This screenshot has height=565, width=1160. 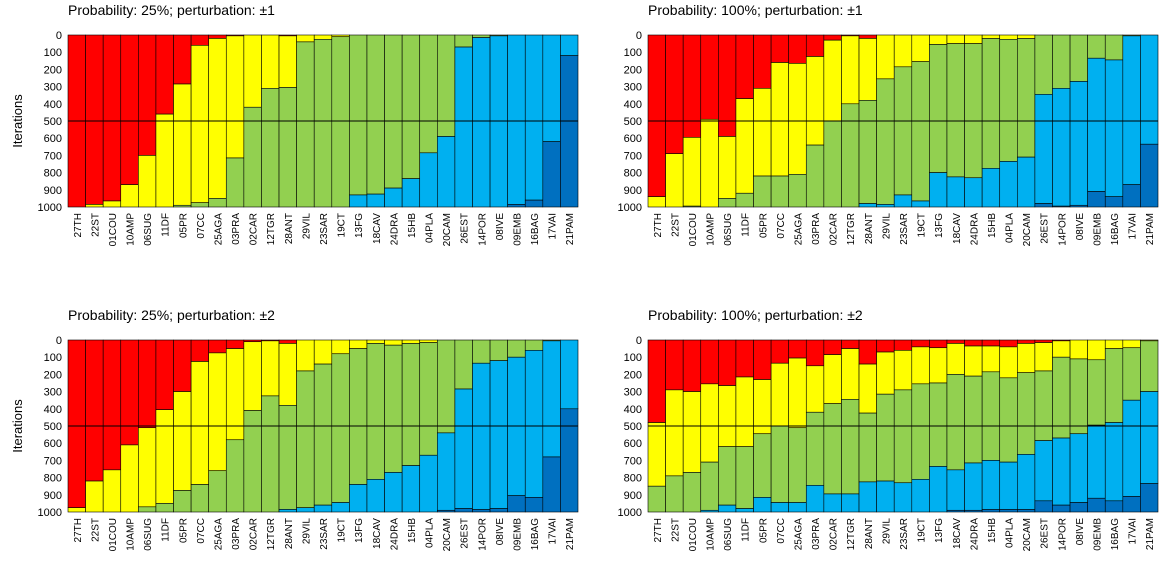 What do you see at coordinates (633, 496) in the screenshot?
I see `y-tick-label: 900` at bounding box center [633, 496].